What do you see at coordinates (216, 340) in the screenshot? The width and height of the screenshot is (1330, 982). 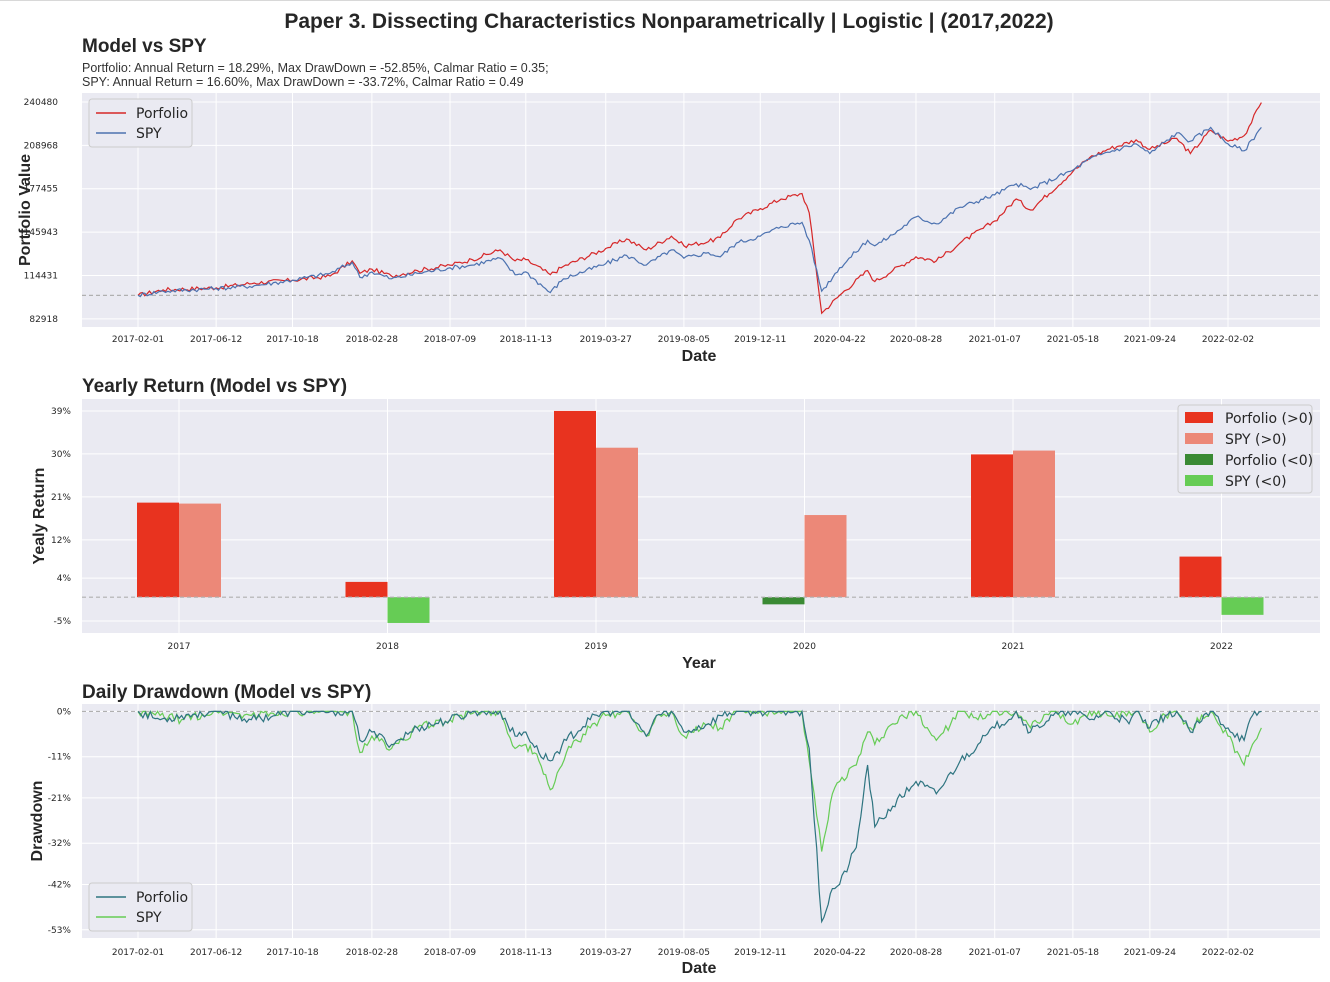 I see `panel1-x-tick-label: 2017-06-12` at bounding box center [216, 340].